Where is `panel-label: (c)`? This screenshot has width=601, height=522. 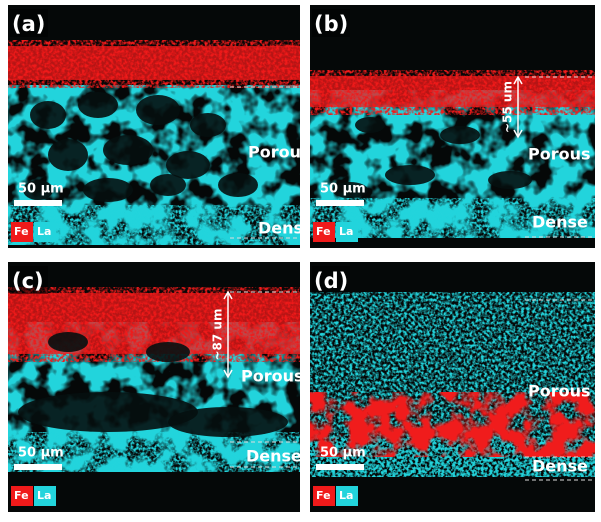
panel-label: (c) is located at coordinates (28, 281).